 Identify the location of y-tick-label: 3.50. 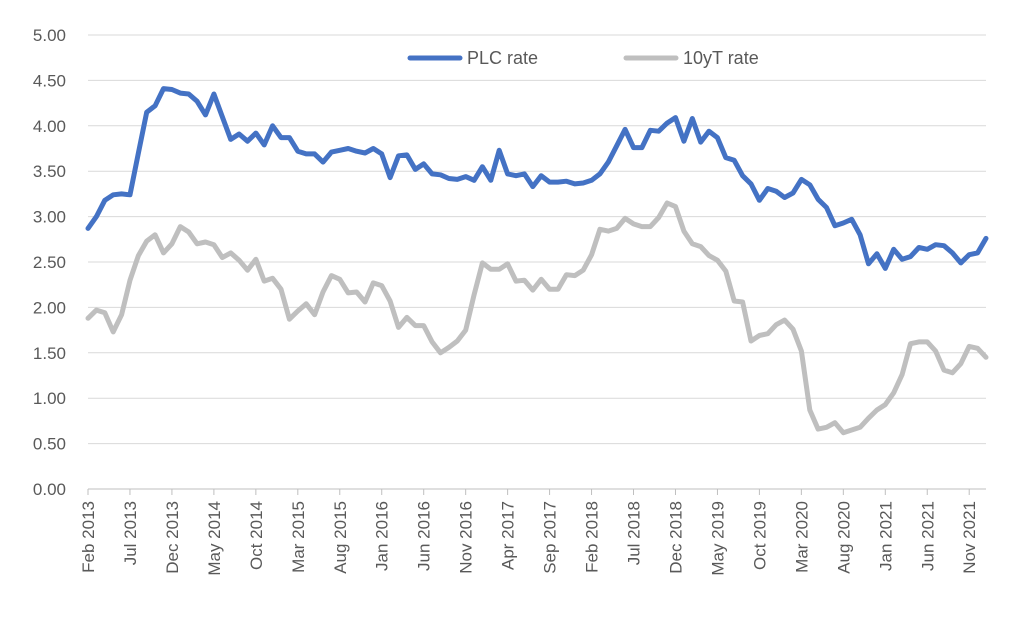
(49, 171).